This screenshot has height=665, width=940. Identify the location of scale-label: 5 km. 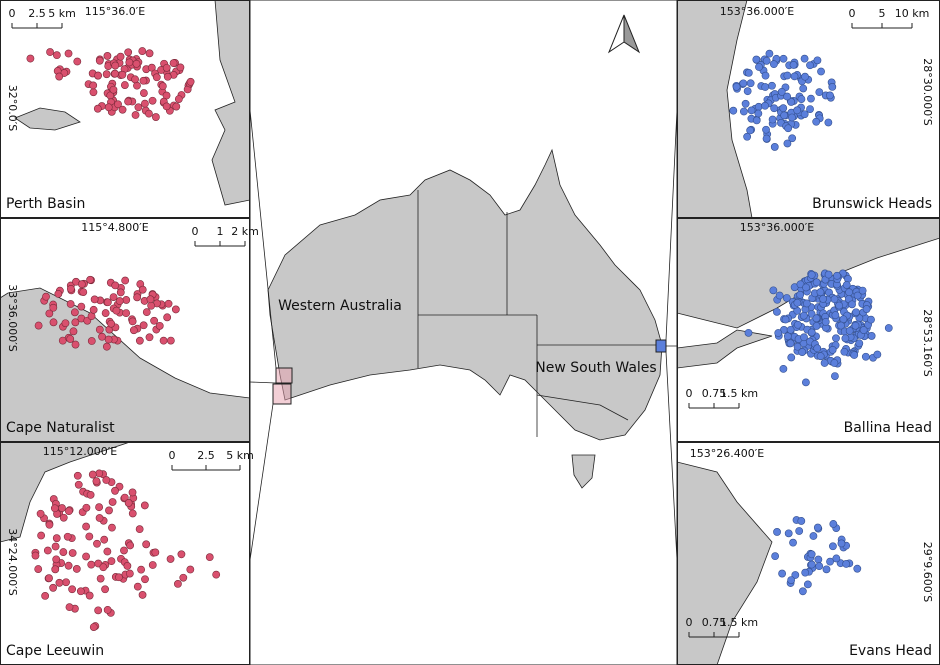
(240, 455).